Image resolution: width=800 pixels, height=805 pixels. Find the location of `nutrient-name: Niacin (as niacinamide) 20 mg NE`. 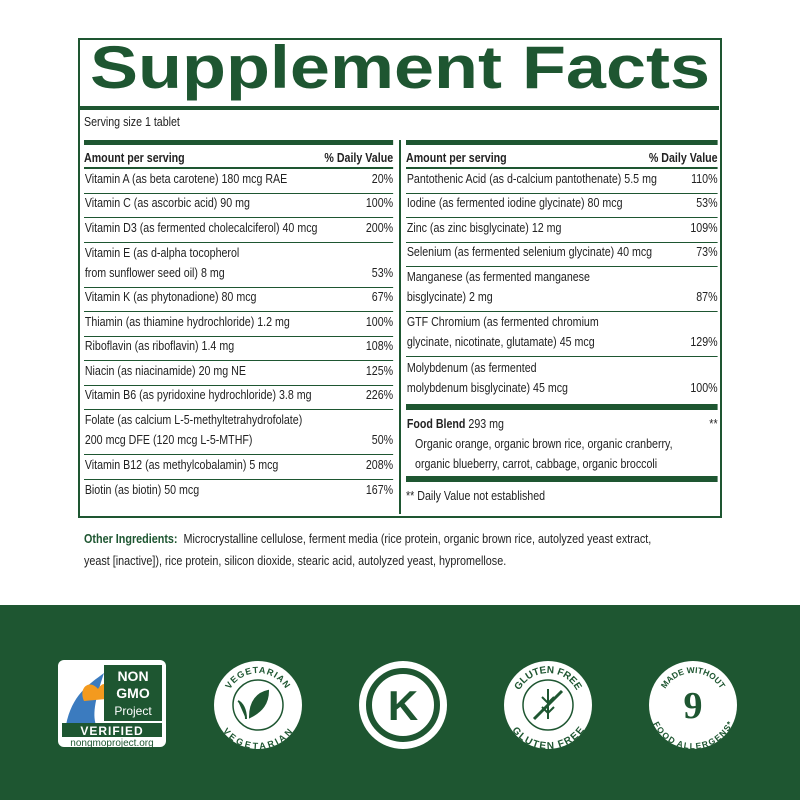

nutrient-name: Niacin (as niacinamide) 20 mg NE is located at coordinates (165, 371).